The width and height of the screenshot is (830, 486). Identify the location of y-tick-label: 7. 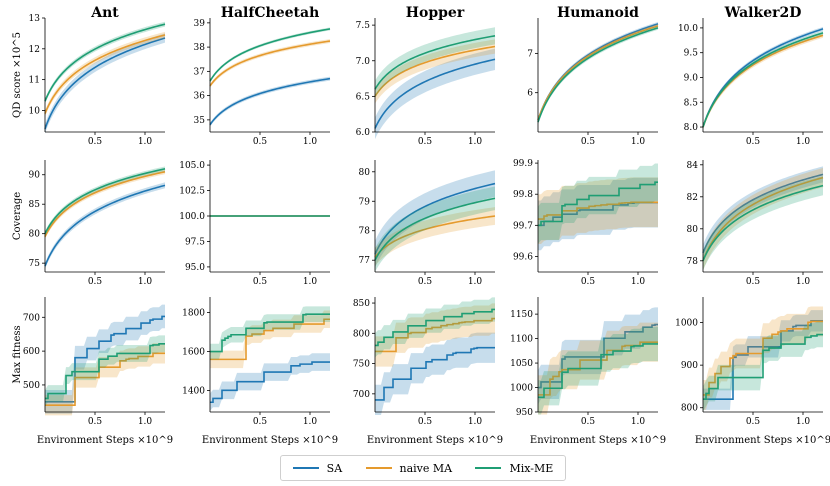
(530, 54).